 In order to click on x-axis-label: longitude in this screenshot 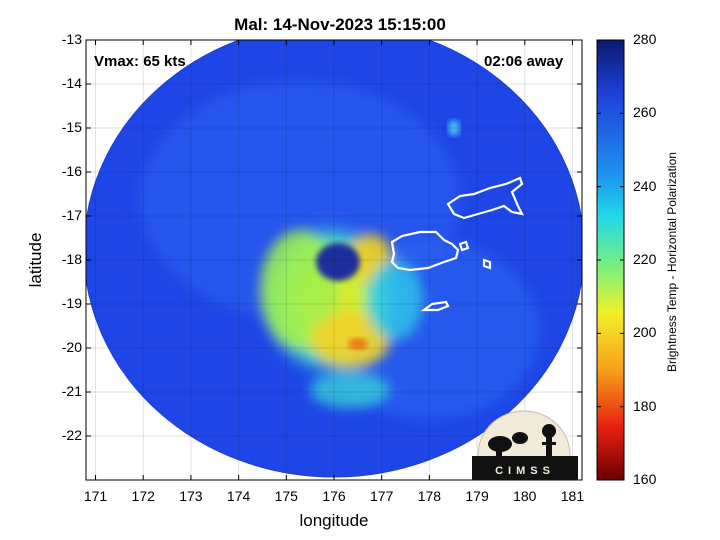, I will do `click(334, 520)`.